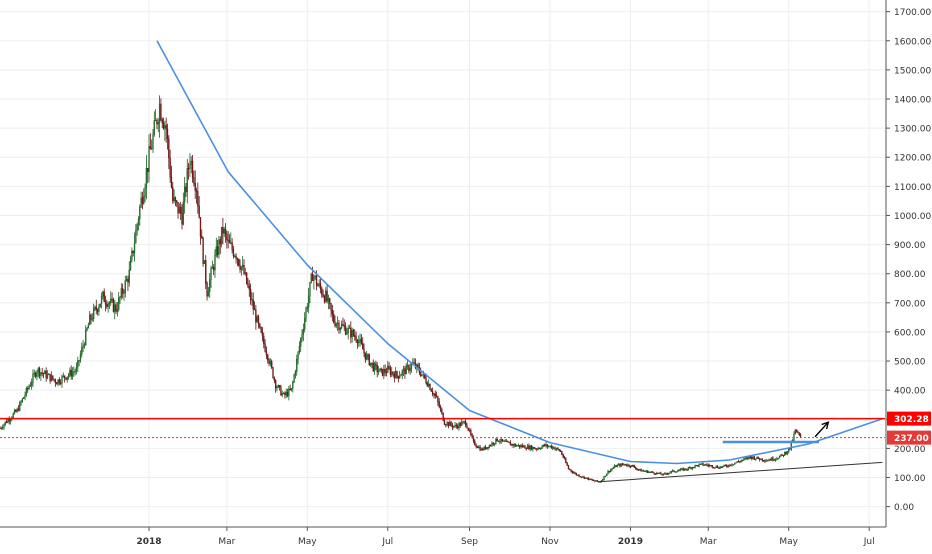  What do you see at coordinates (788, 542) in the screenshot?
I see `x-tick-label: May` at bounding box center [788, 542].